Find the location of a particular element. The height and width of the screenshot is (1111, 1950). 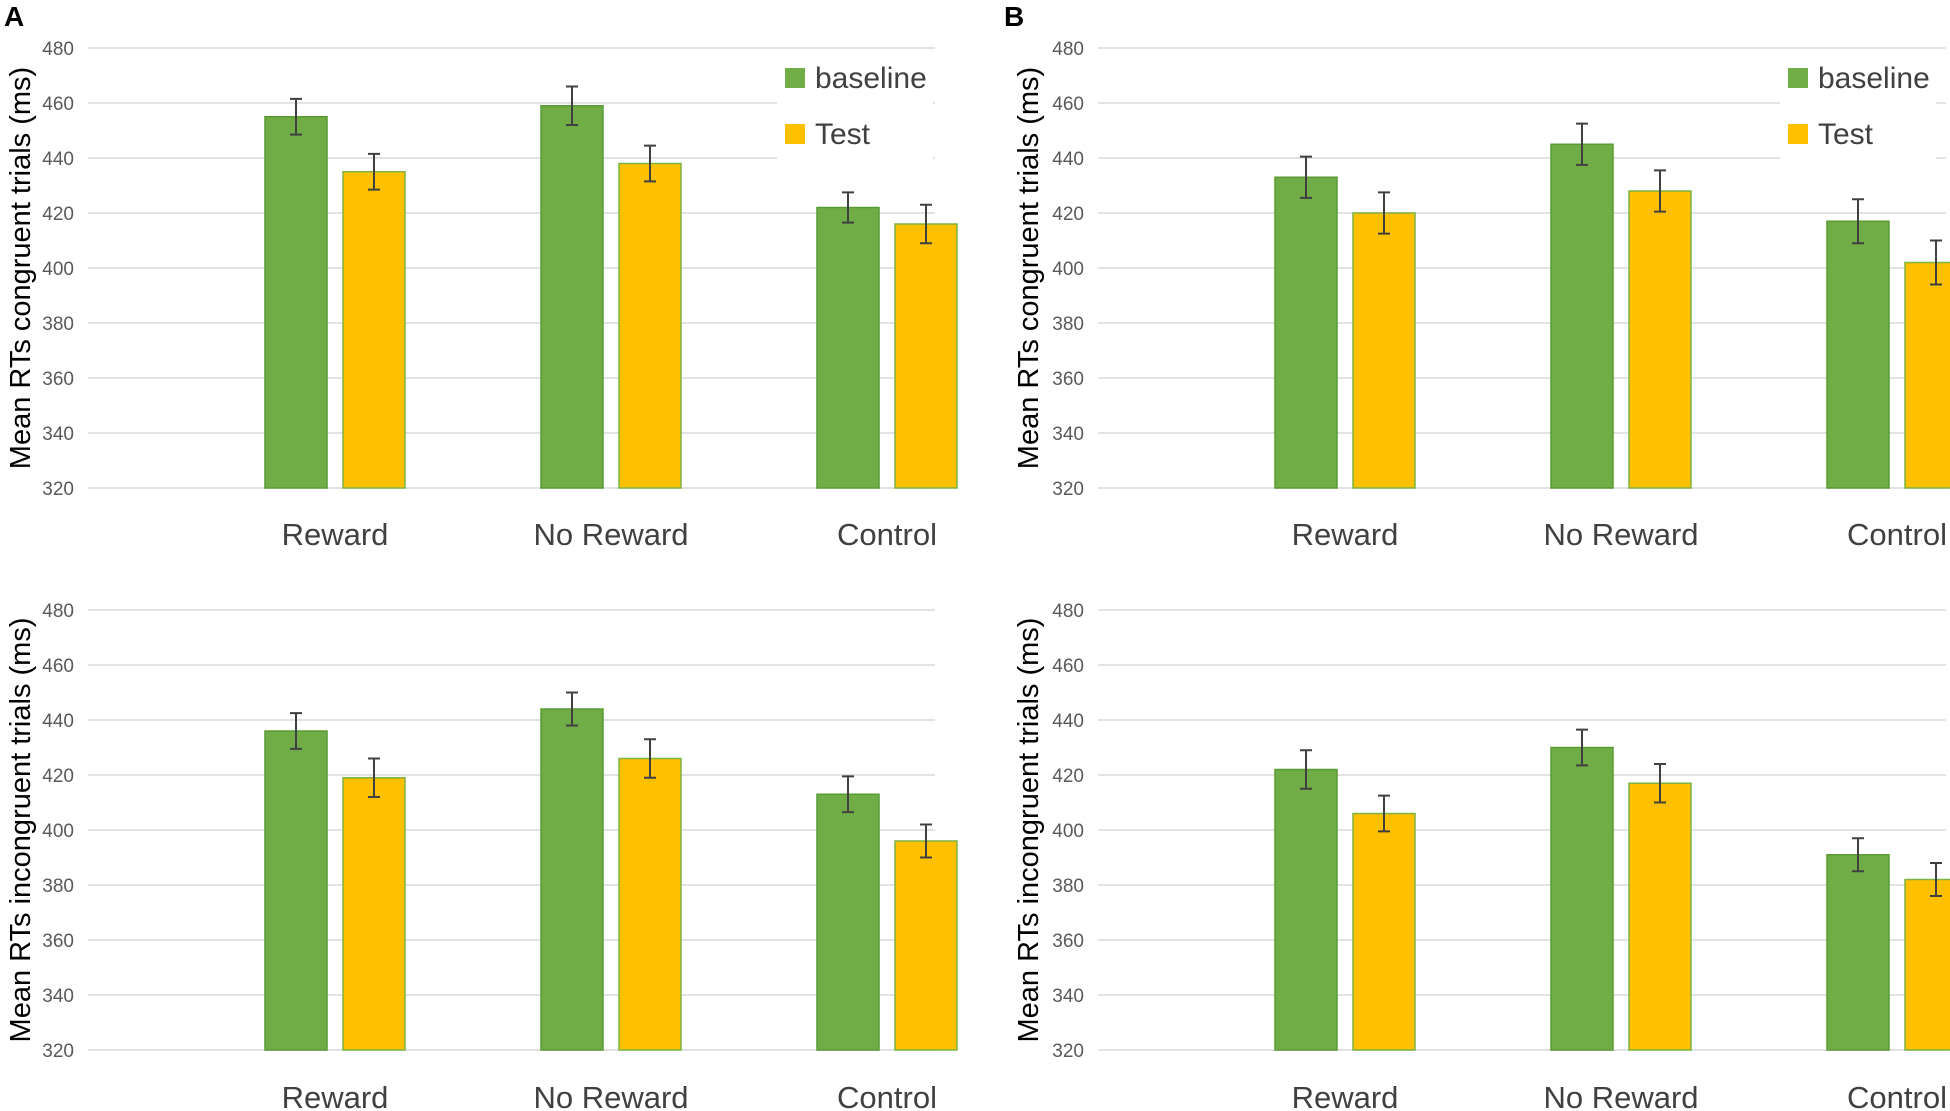

panel-letter-b: B is located at coordinates (1014, 16).